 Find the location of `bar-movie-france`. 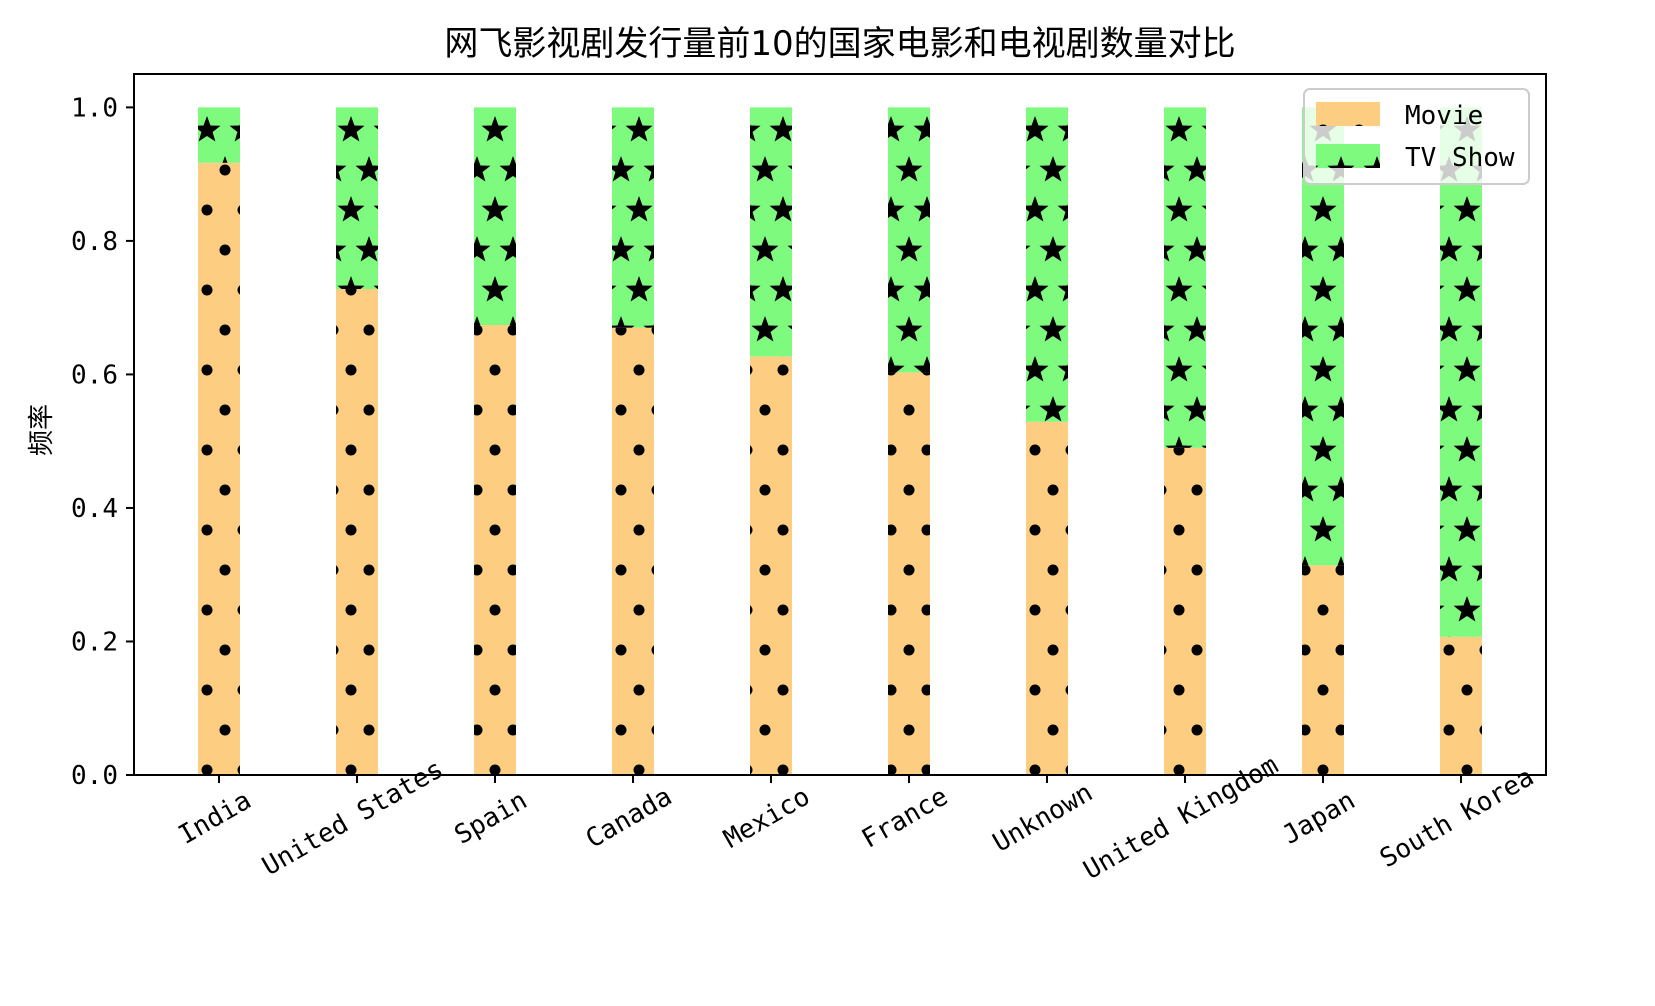

bar-movie-france is located at coordinates (909, 573).